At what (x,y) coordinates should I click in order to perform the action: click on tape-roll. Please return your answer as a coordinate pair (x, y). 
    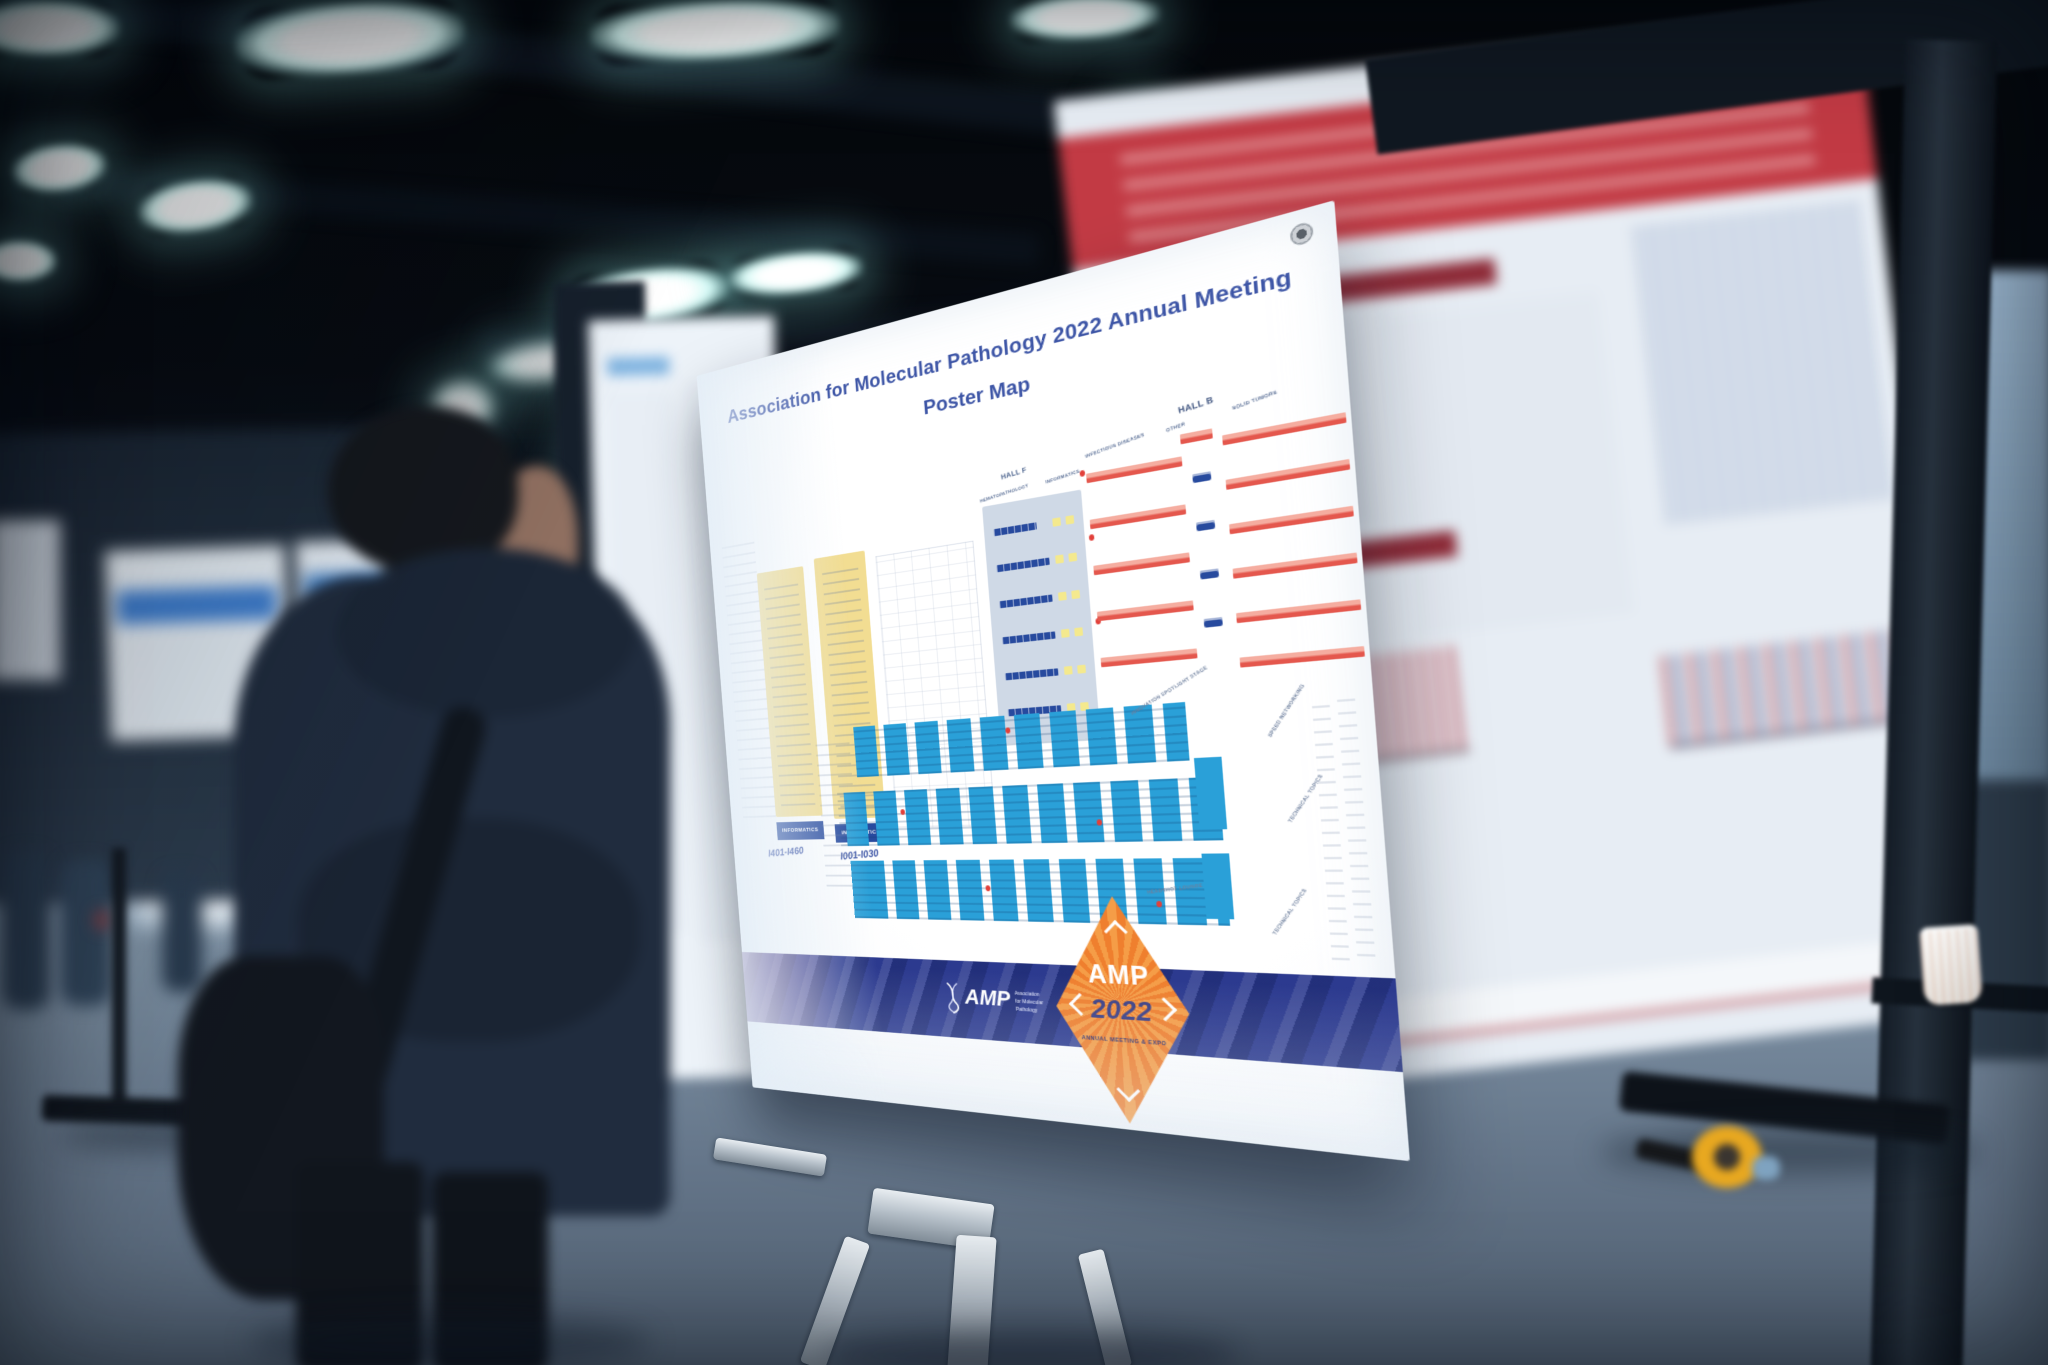
    Looking at the image, I should click on (1727, 1157).